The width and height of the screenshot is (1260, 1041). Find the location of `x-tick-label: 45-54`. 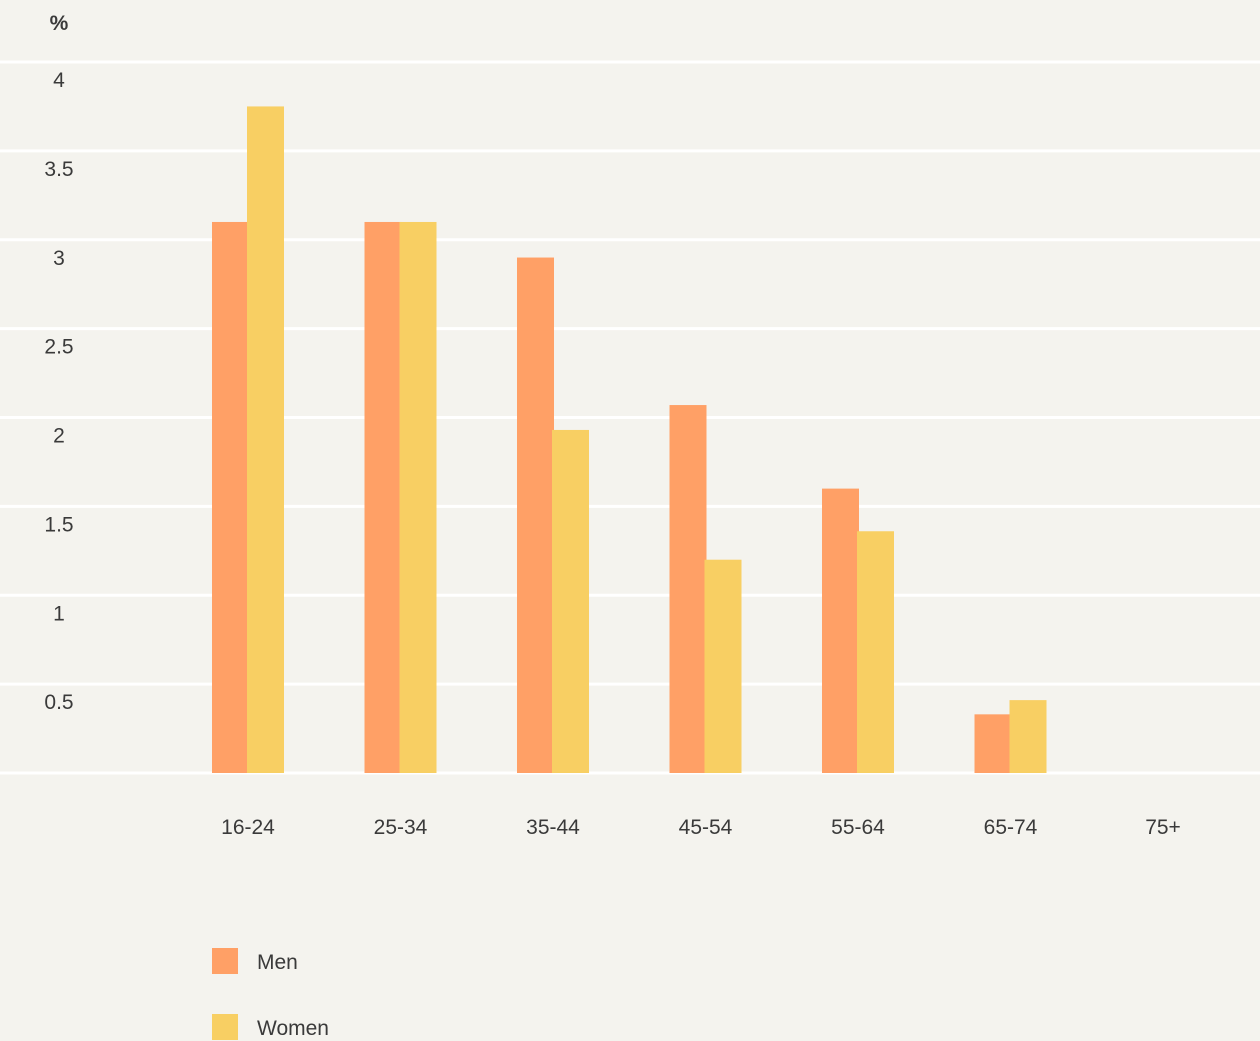

x-tick-label: 45-54 is located at coordinates (706, 827).